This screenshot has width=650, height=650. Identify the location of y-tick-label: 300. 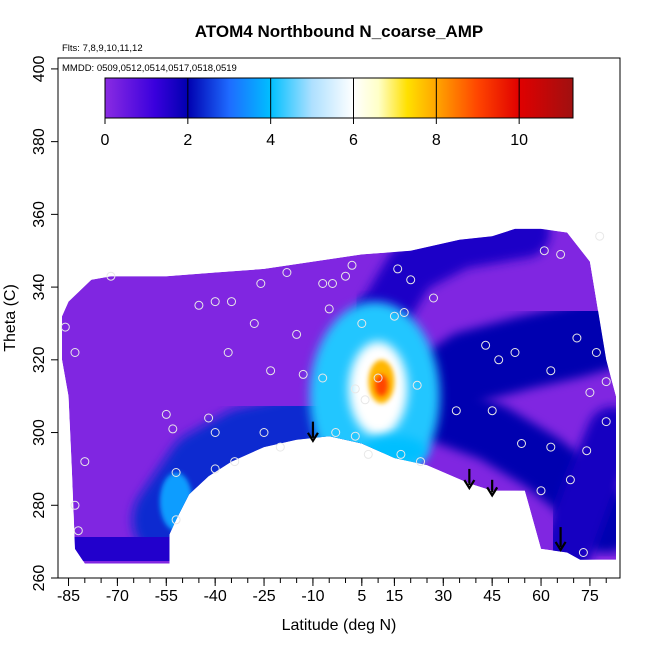
(39, 432).